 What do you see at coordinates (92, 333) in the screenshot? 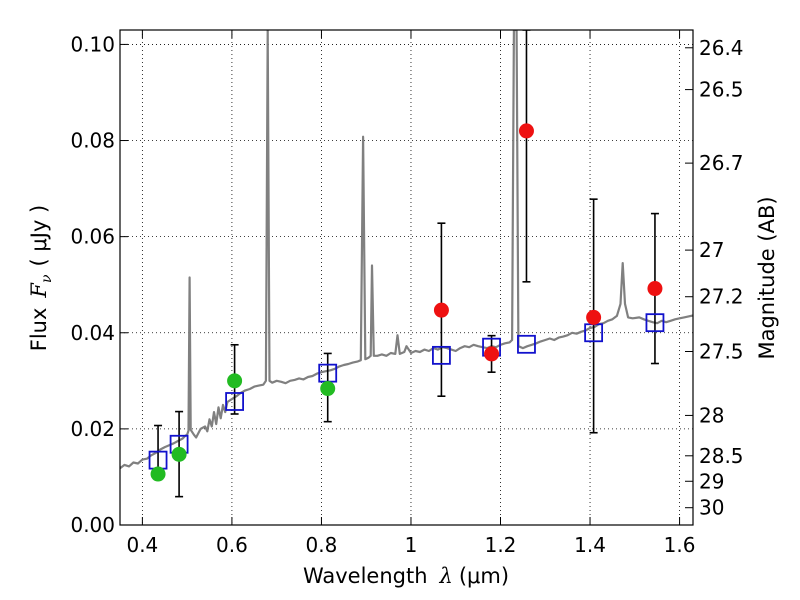
I see `y-tick-label: 0.04` at bounding box center [92, 333].